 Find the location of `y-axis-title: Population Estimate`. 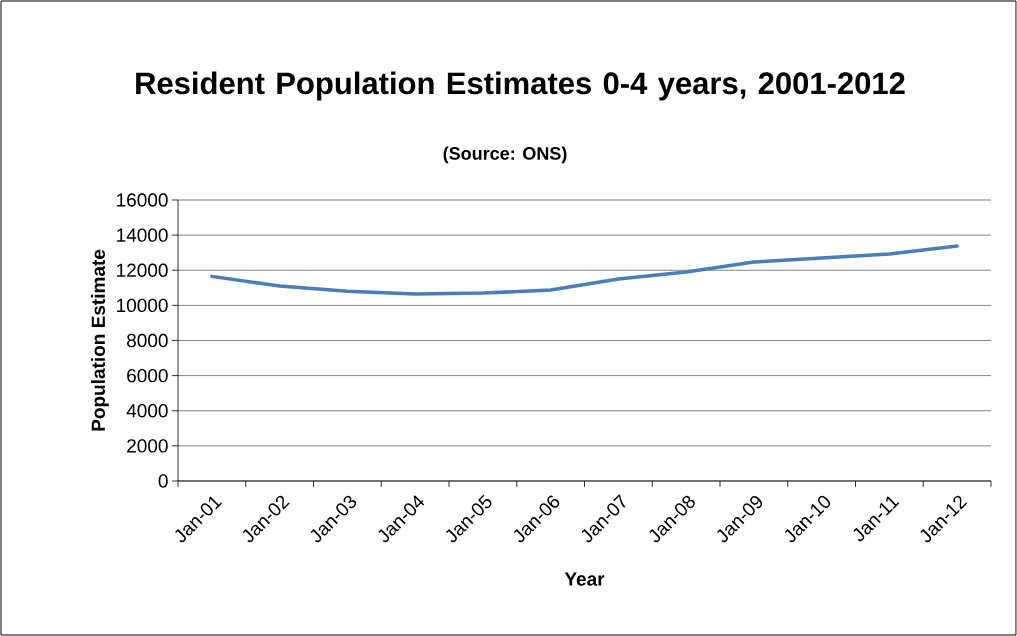

y-axis-title: Population Estimate is located at coordinates (100, 340).